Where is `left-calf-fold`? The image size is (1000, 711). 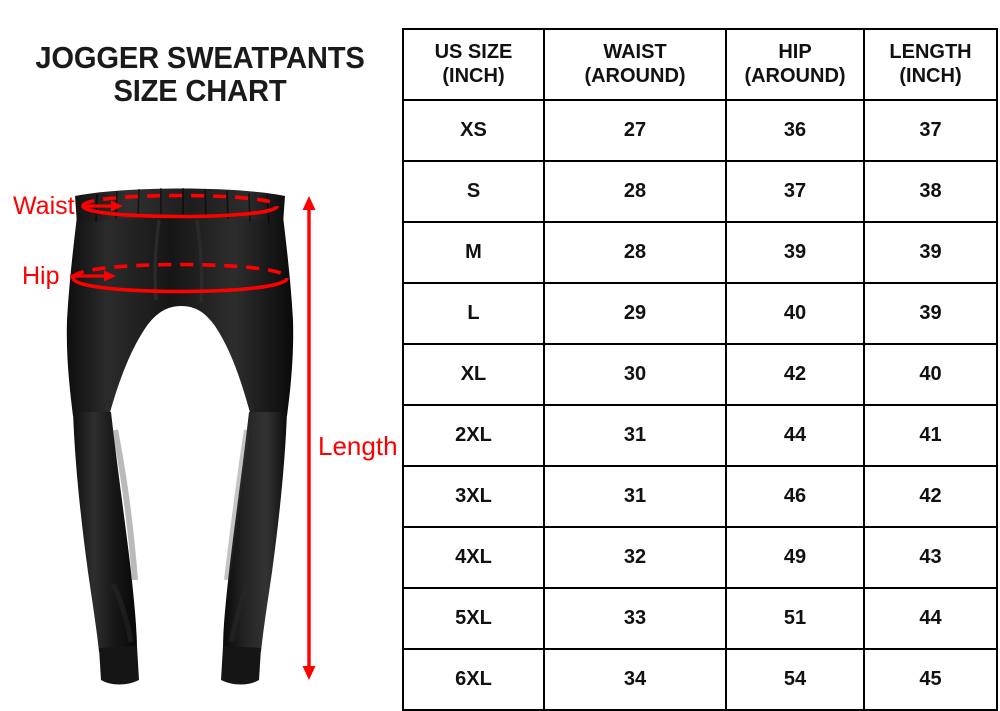 left-calf-fold is located at coordinates (122, 612).